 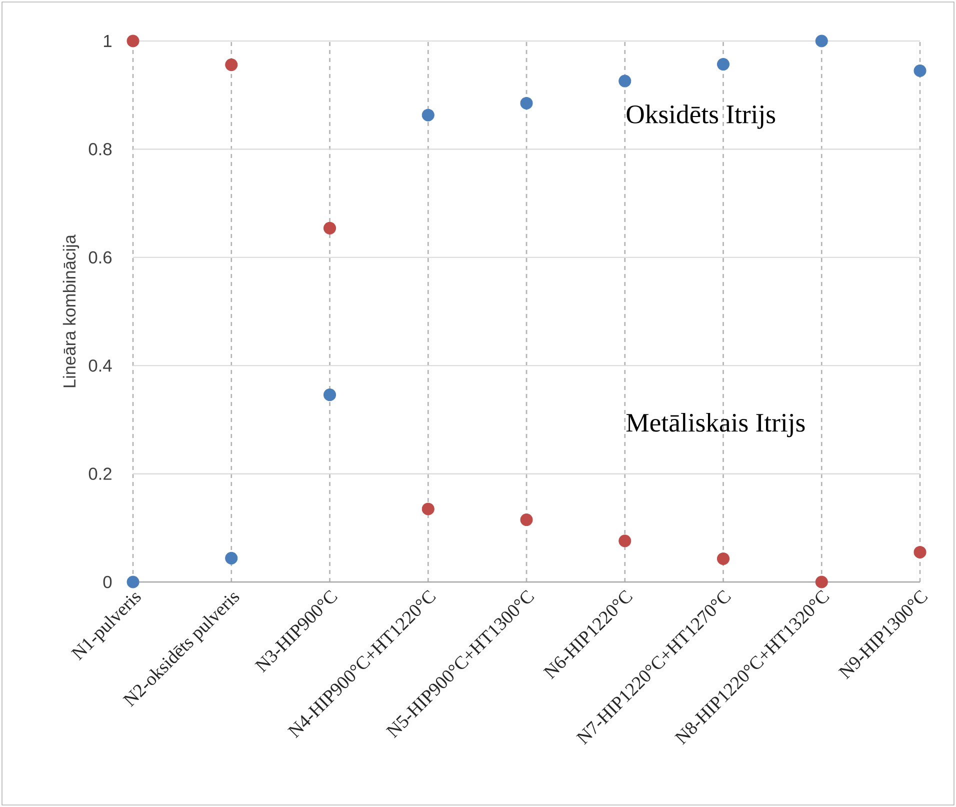 I want to click on y-axis-title: Lineāra kombinācija, so click(x=71, y=311).